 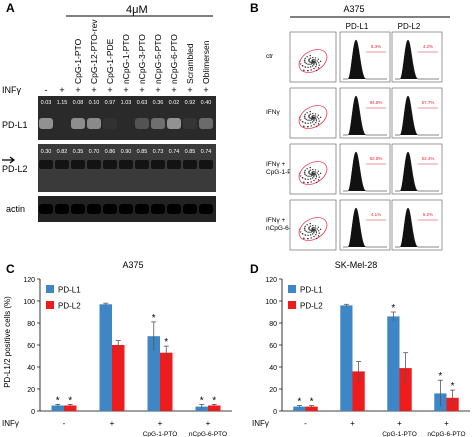 I want to click on chart-c-ylabel: PD-L1/2 positive cells (%), so click(x=7, y=342).